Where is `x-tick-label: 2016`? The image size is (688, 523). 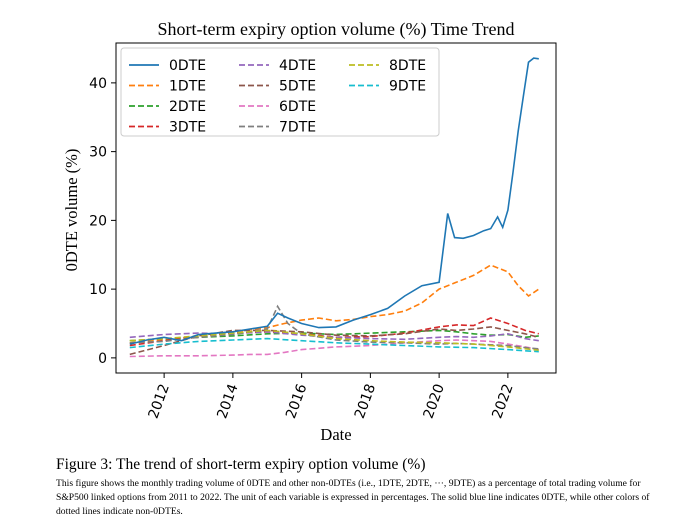 x-tick-label: 2016 is located at coordinates (296, 401).